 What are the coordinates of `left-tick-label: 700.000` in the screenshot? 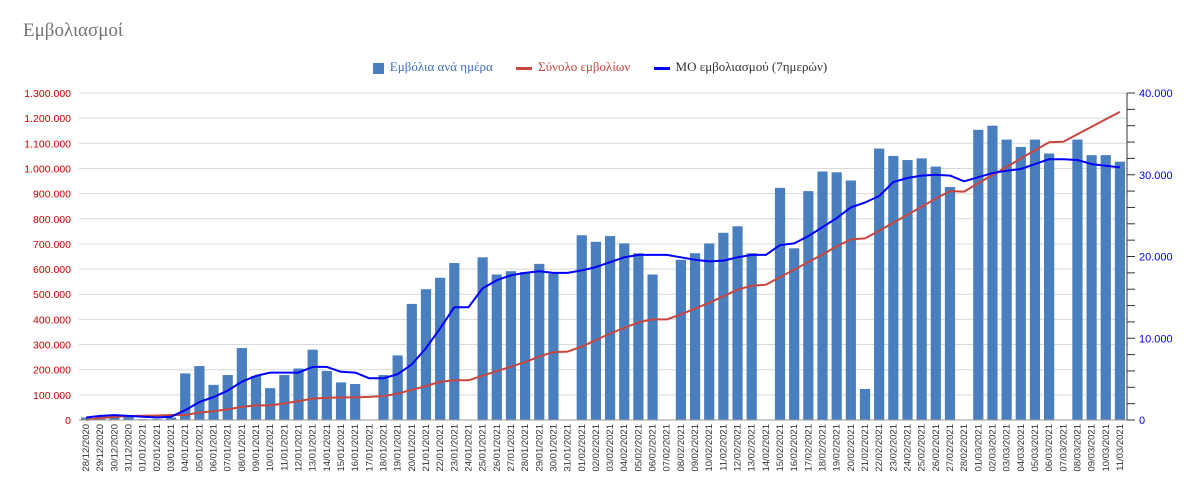 It's located at (52, 245).